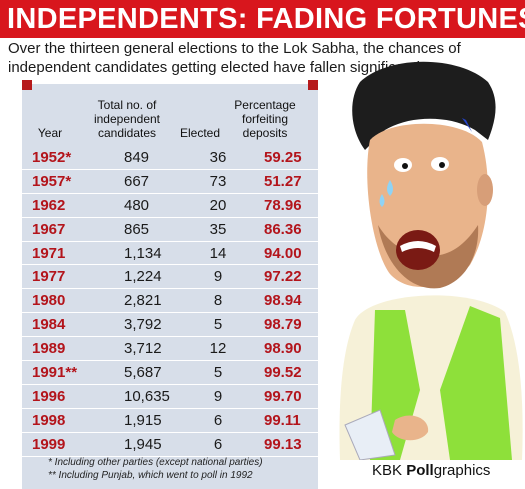 Image resolution: width=525 pixels, height=489 pixels. I want to click on forfeit-pct-cell: 51.27, so click(282, 181).